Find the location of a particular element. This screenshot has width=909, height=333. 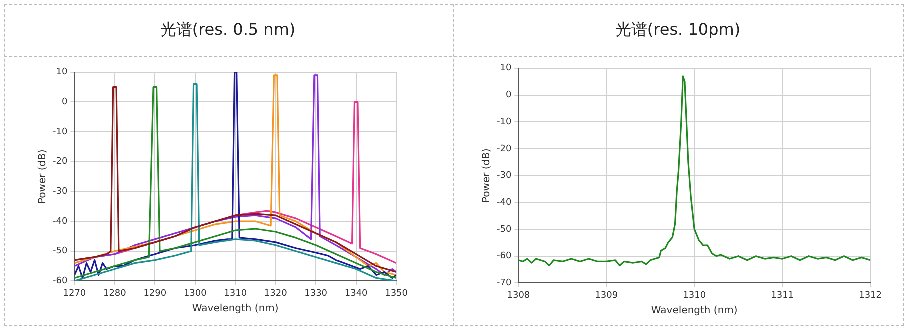

x-tick-label: 1311 is located at coordinates (782, 295).